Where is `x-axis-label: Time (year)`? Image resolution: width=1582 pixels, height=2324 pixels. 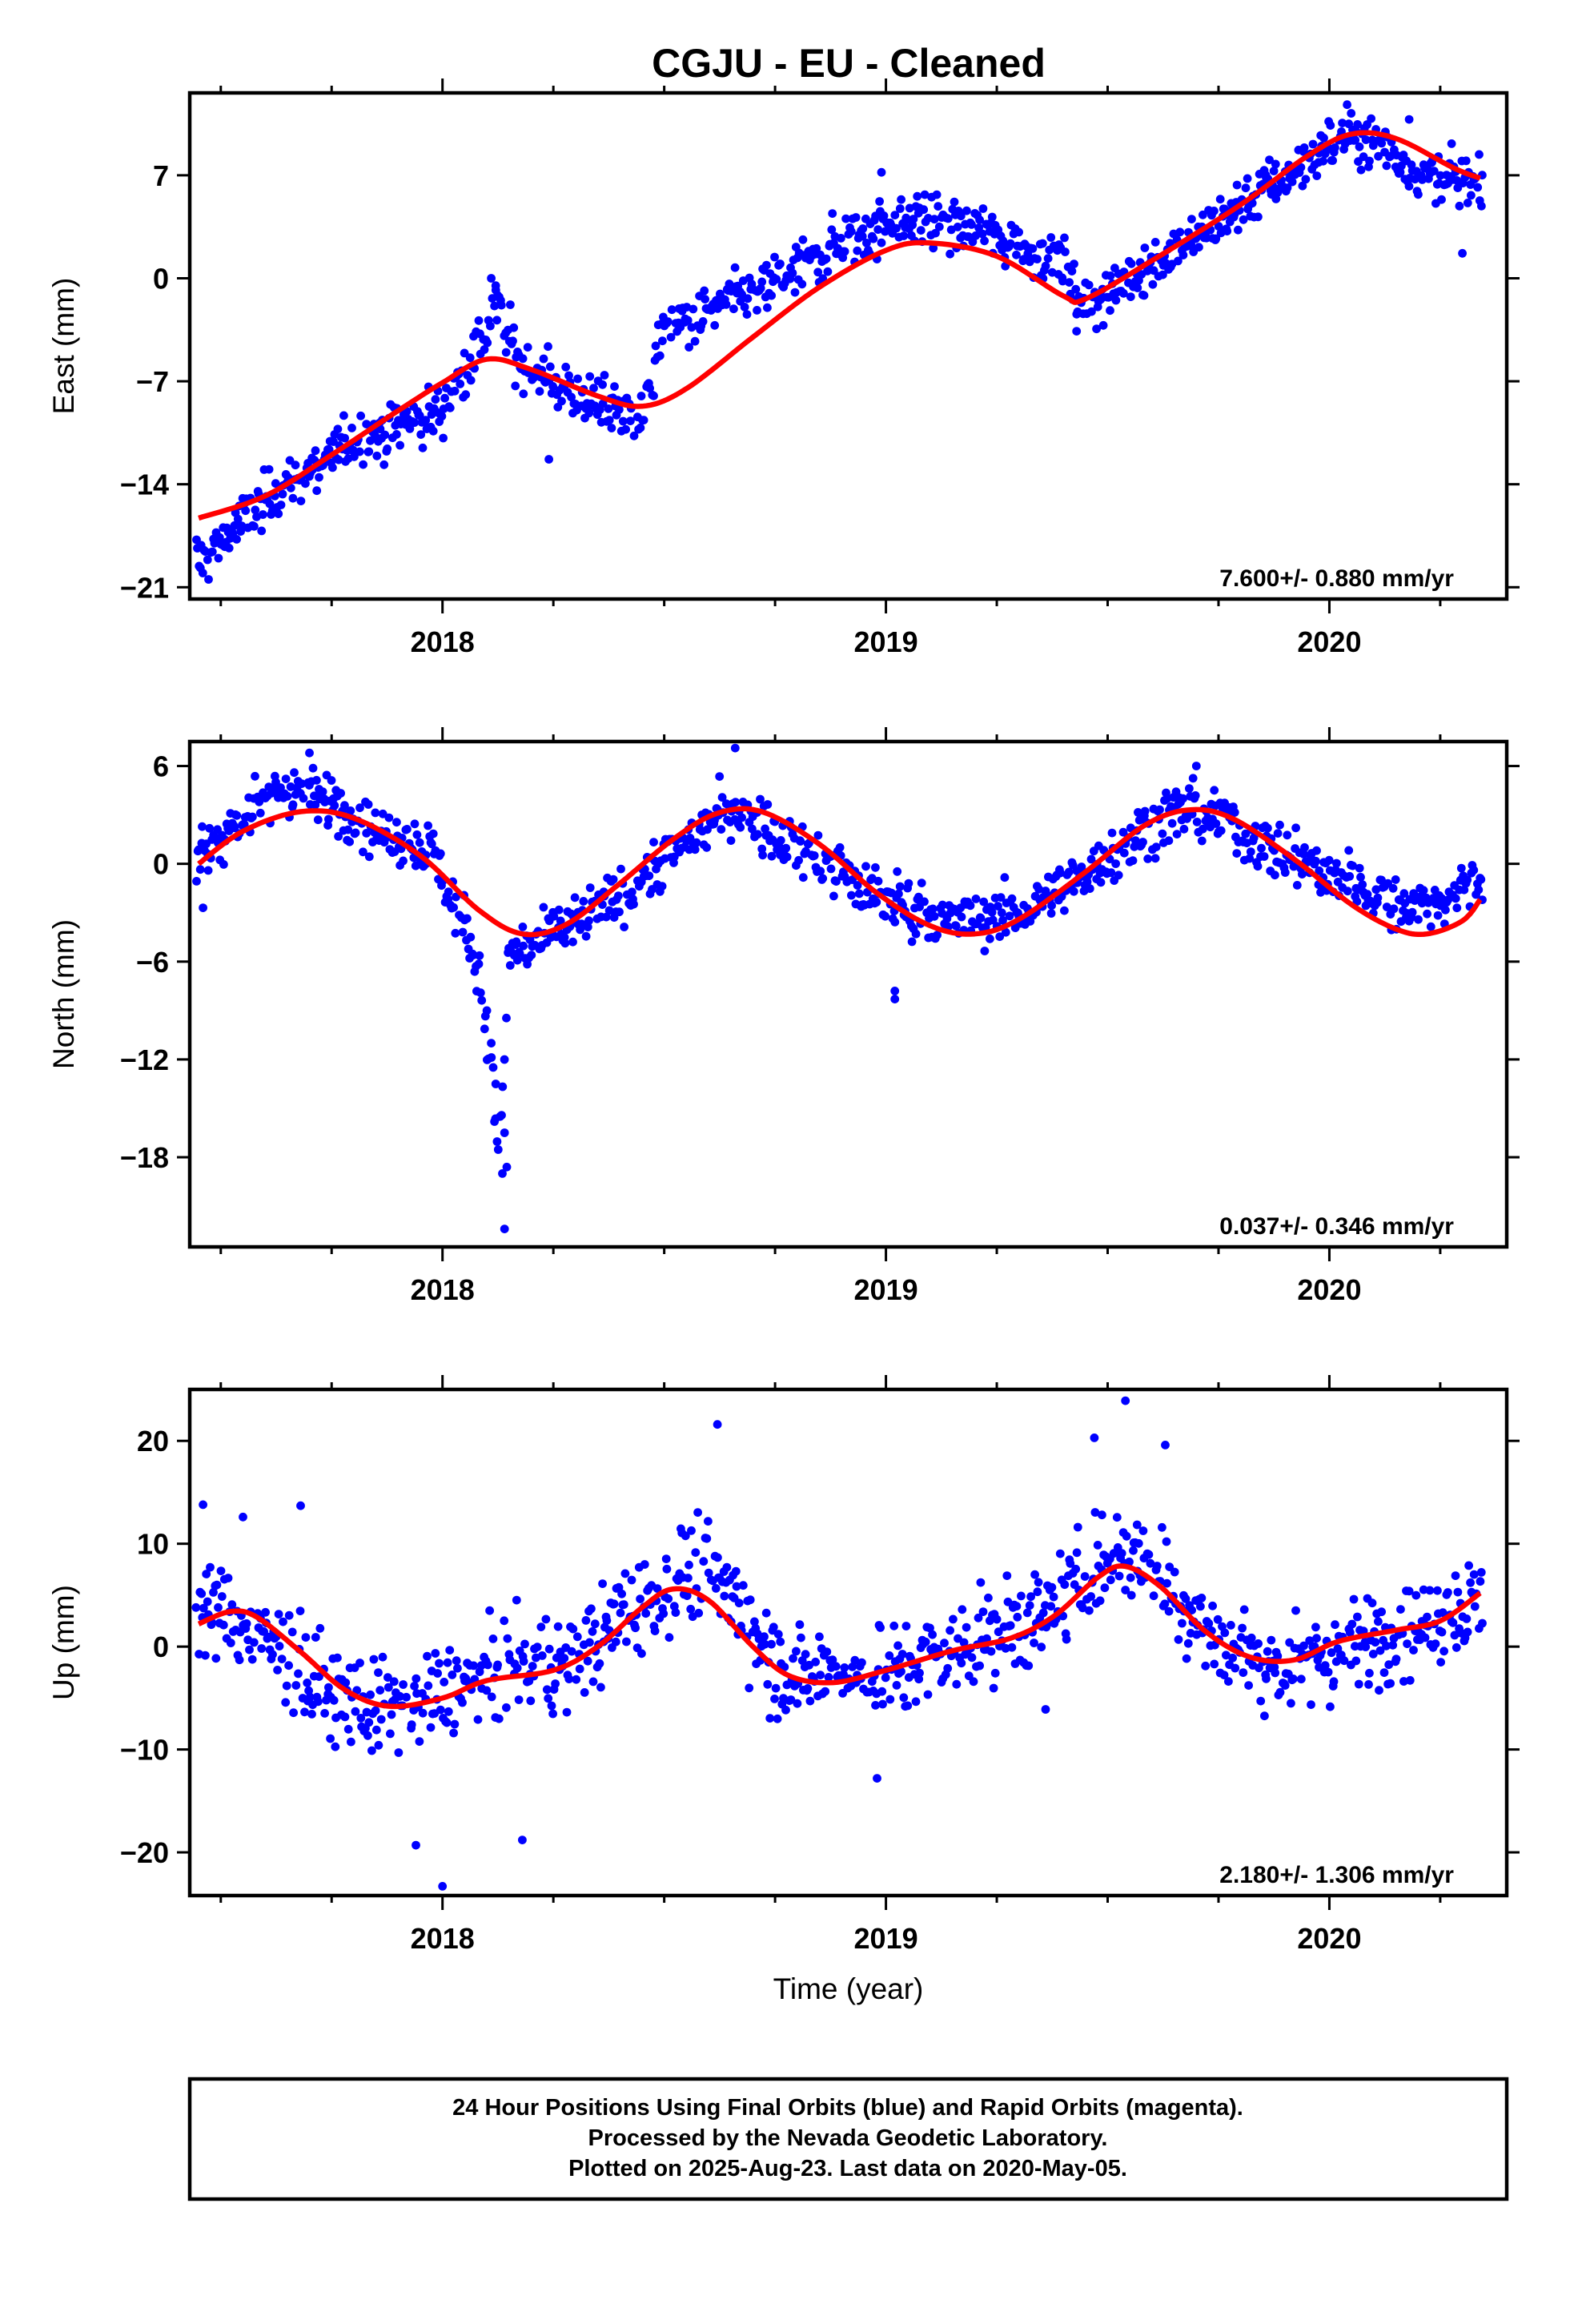 x-axis-label: Time (year) is located at coordinates (848, 1988).